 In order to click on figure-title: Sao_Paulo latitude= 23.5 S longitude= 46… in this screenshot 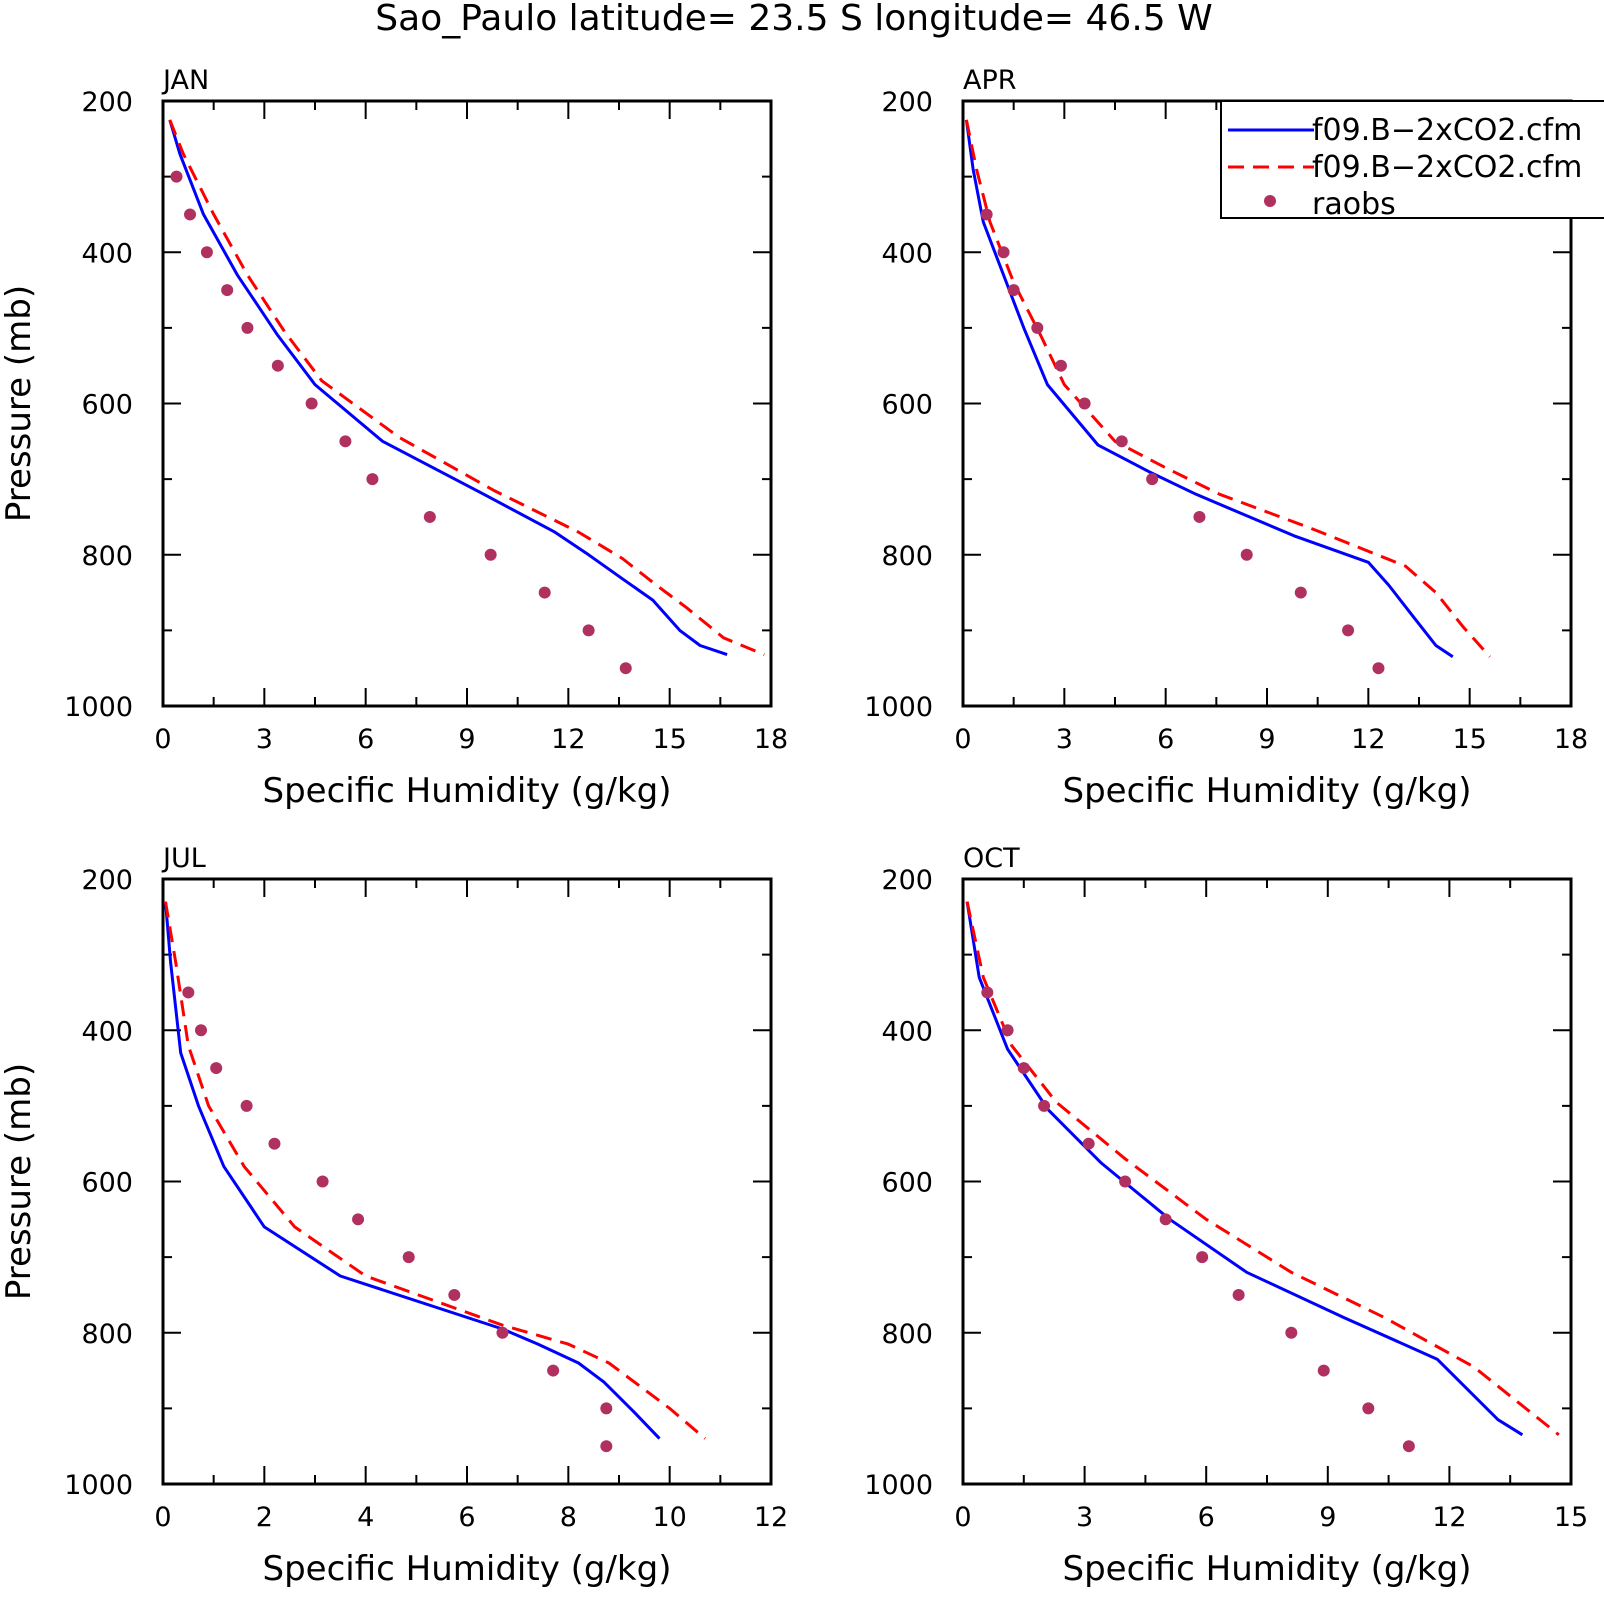, I will do `click(793, 19)`.